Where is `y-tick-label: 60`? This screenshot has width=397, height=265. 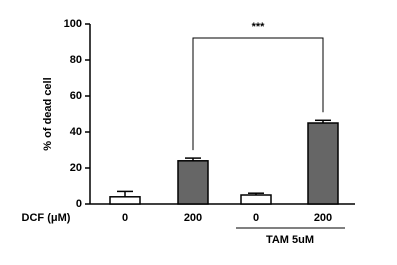
y-tick-label: 60 is located at coordinates (76, 96).